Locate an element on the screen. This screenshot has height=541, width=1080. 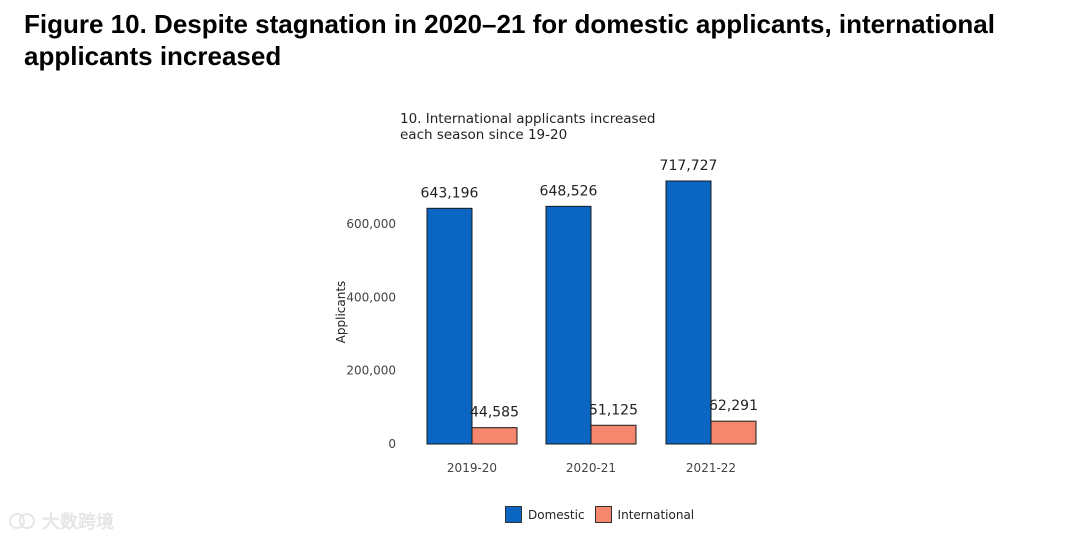
legend-item-domestic: Domestic is located at coordinates (545, 514).